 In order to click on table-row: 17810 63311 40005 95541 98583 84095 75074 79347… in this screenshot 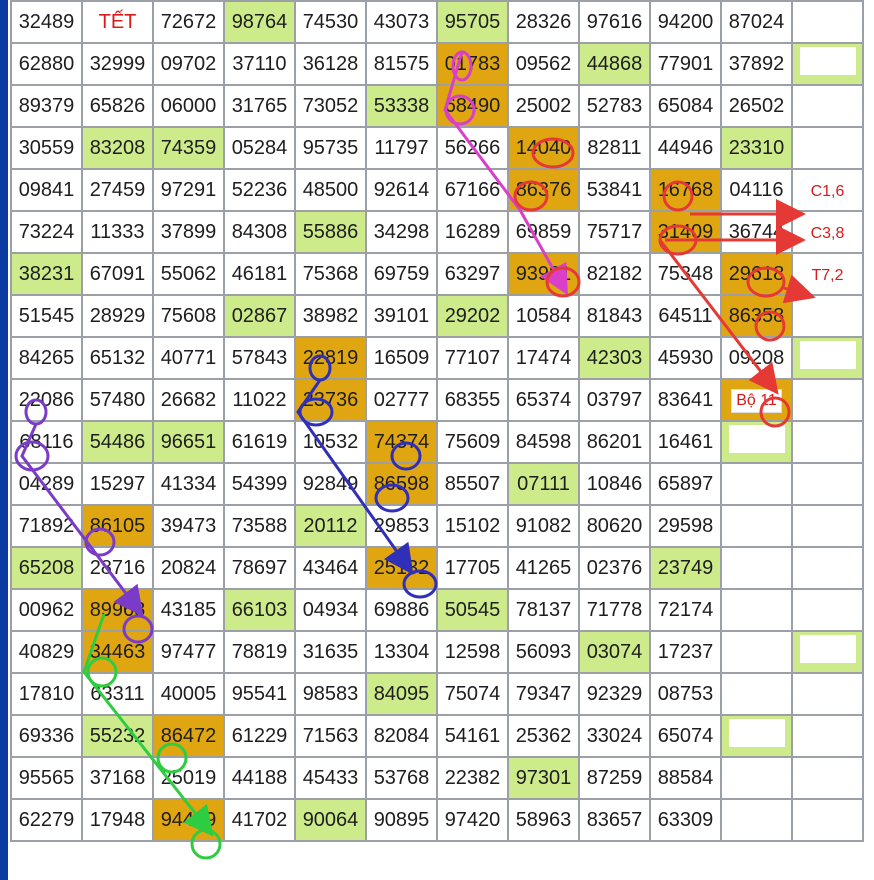, I will do `click(437, 694)`.